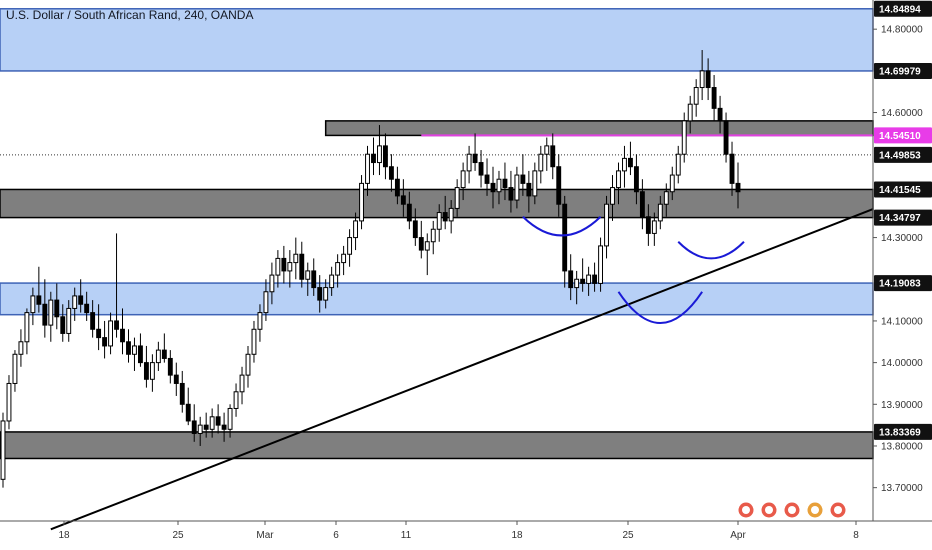  What do you see at coordinates (458, 531) in the screenshot?
I see `time-axis: 18 25 Mar 6 11 18 25 Apr 8` at bounding box center [458, 531].